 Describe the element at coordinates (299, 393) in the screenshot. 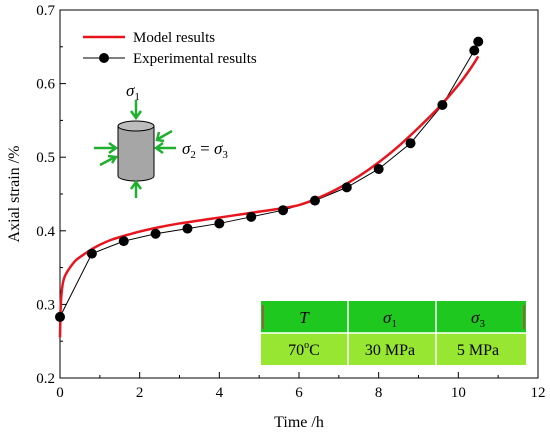

I see `x-tick-label: 6` at that location.